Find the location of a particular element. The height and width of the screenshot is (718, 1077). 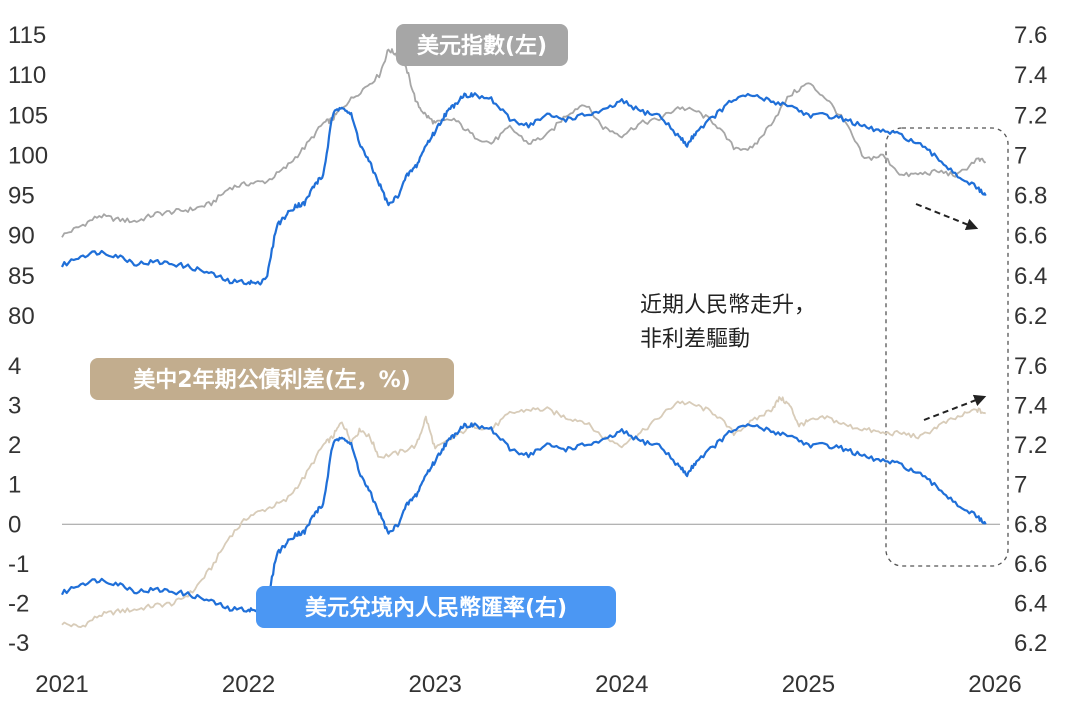

cny-label-bg is located at coordinates (436, 607).